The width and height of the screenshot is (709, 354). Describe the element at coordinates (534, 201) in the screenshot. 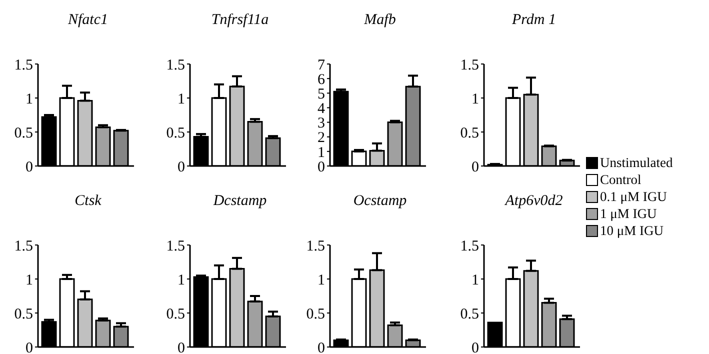

I see `chart-title: Atp6v0d2` at that location.